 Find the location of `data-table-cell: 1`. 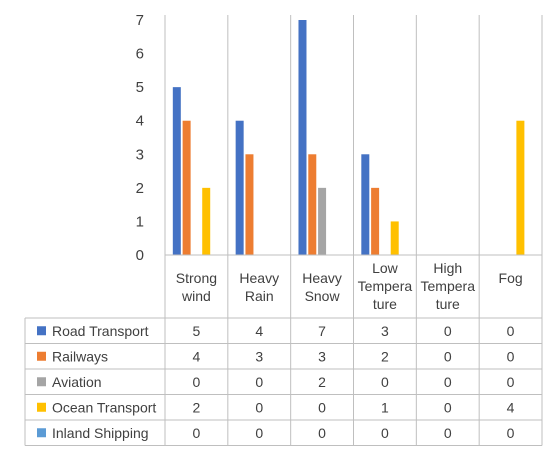

data-table-cell: 1 is located at coordinates (385, 407).